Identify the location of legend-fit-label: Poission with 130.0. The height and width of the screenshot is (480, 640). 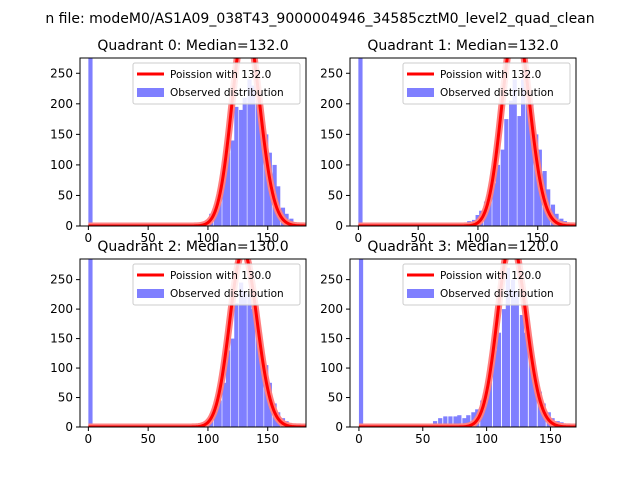
(220, 276).